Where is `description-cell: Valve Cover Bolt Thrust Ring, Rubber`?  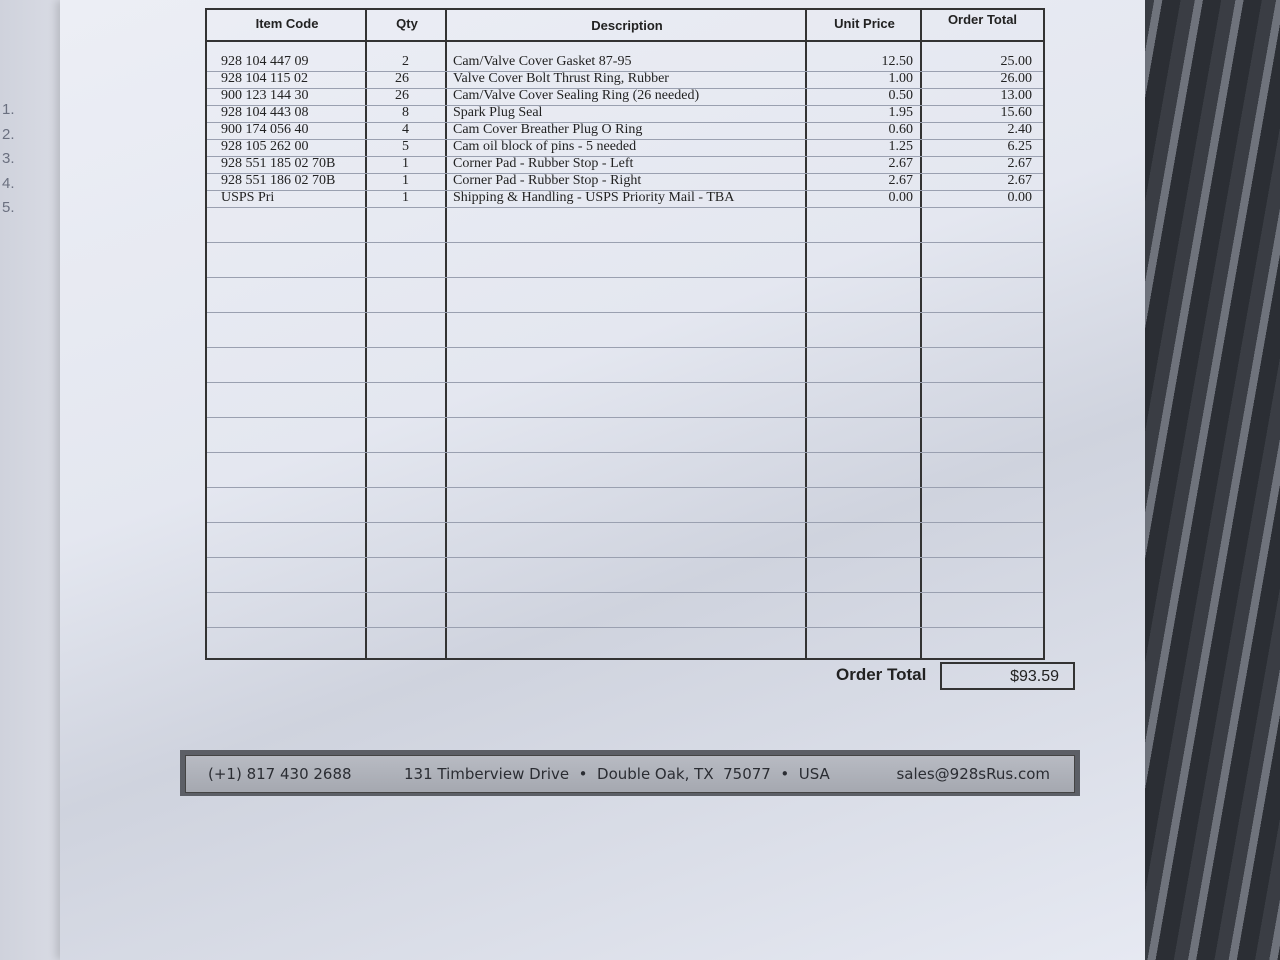 description-cell: Valve Cover Bolt Thrust Ring, Rubber is located at coordinates (561, 78).